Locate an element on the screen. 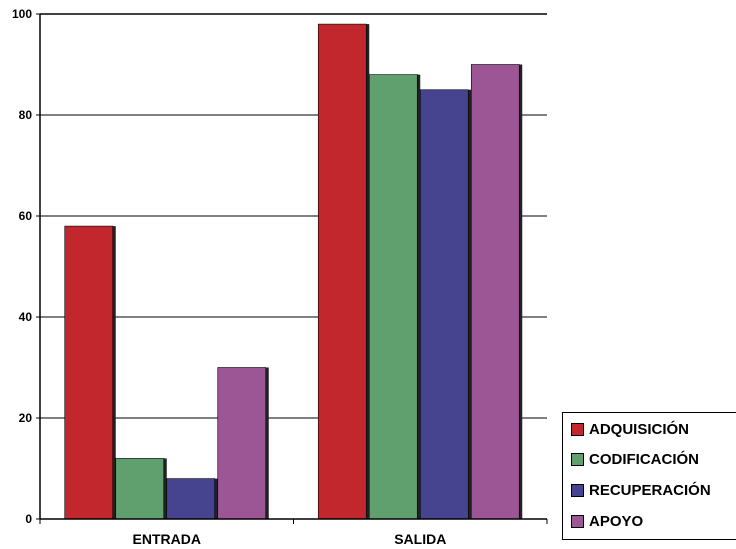  y-tick-label: 20 is located at coordinates (26, 418).